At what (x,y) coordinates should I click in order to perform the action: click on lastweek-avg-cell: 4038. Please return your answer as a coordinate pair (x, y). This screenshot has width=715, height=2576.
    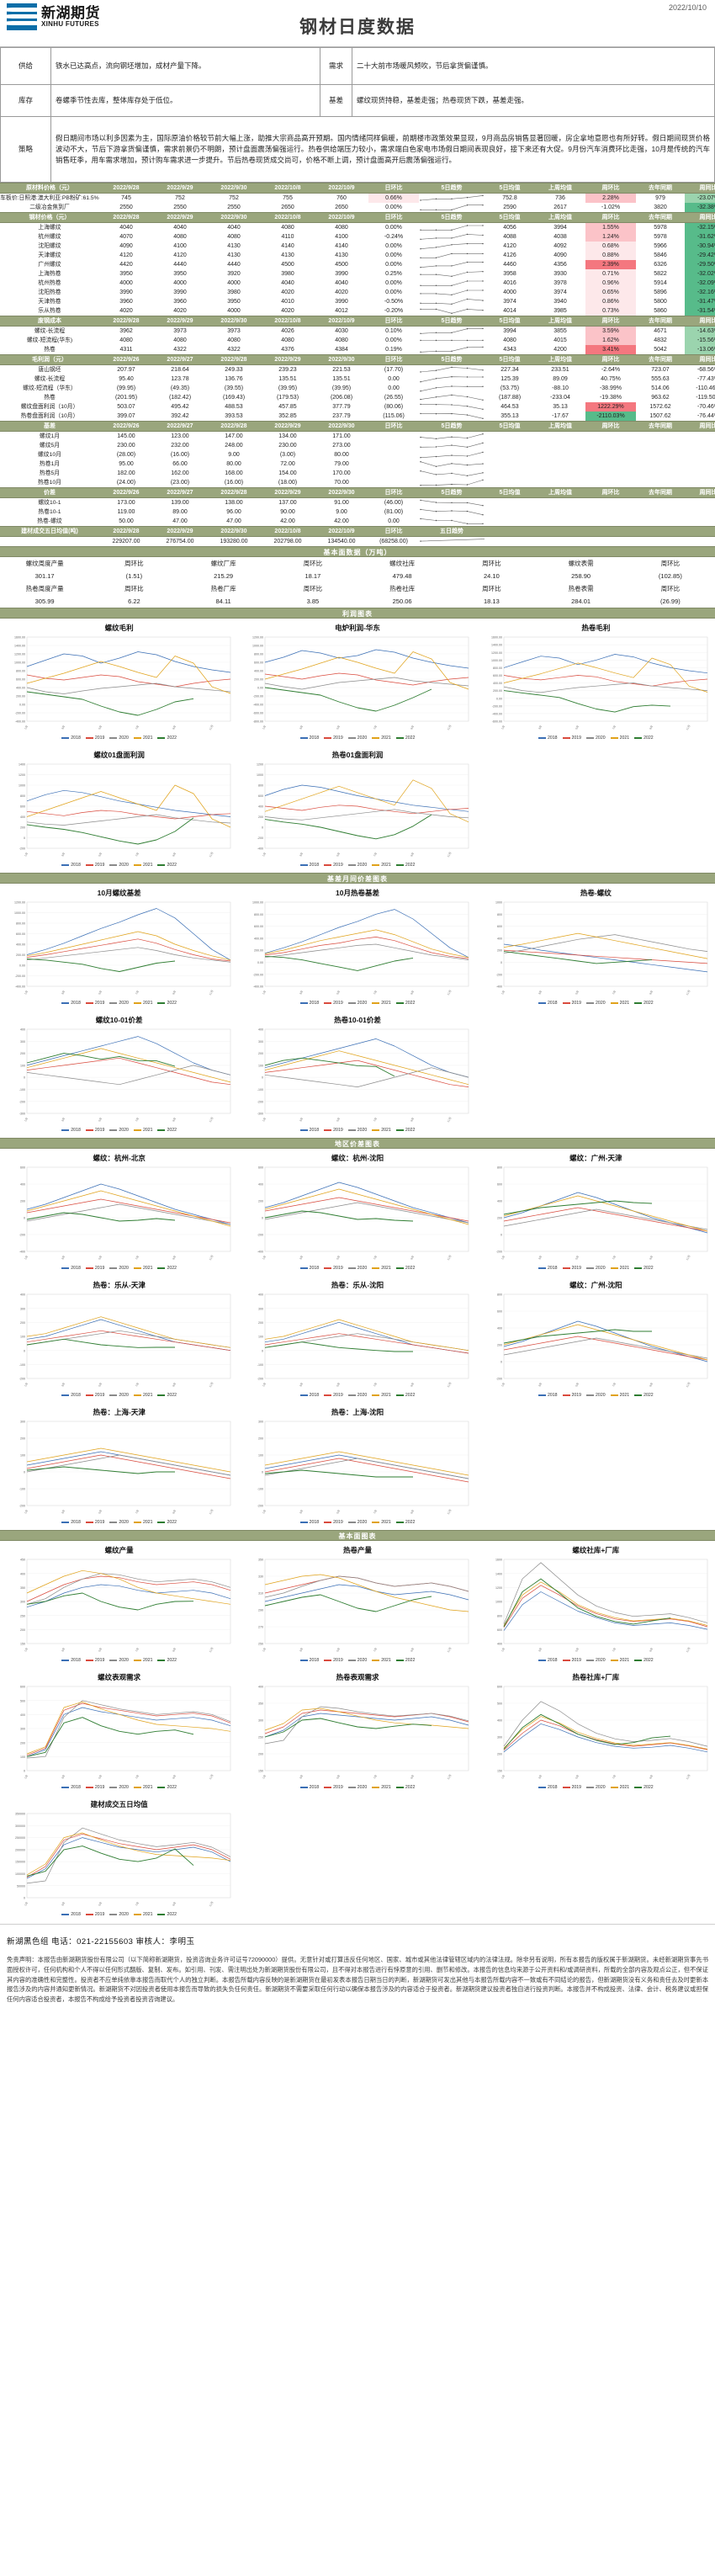
    Looking at the image, I should click on (560, 237).